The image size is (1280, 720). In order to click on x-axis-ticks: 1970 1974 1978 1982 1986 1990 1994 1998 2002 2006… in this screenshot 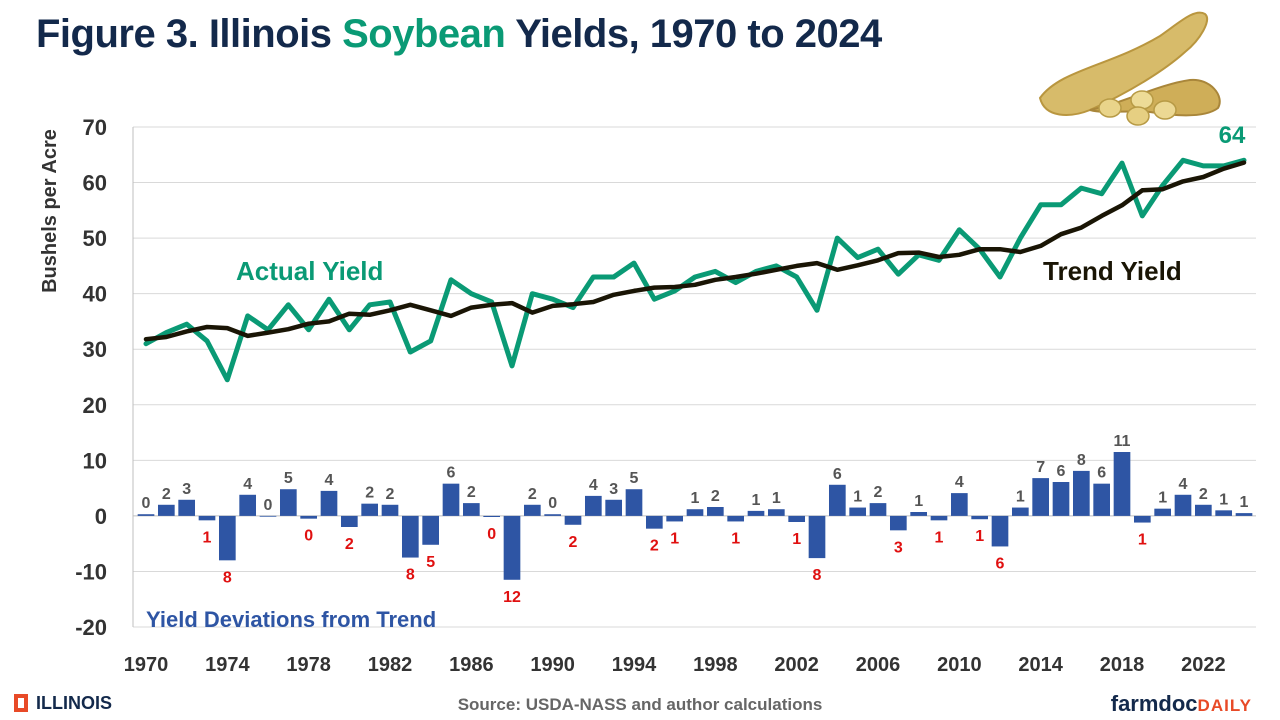, I will do `click(675, 665)`.